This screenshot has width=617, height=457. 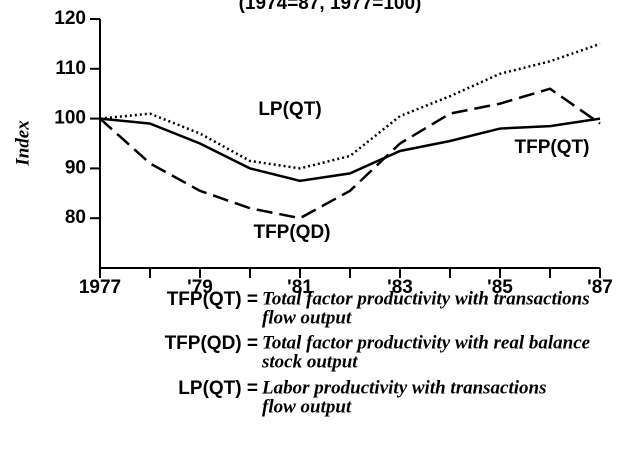 What do you see at coordinates (309, 361) in the screenshot?
I see `note-text: stock output` at bounding box center [309, 361].